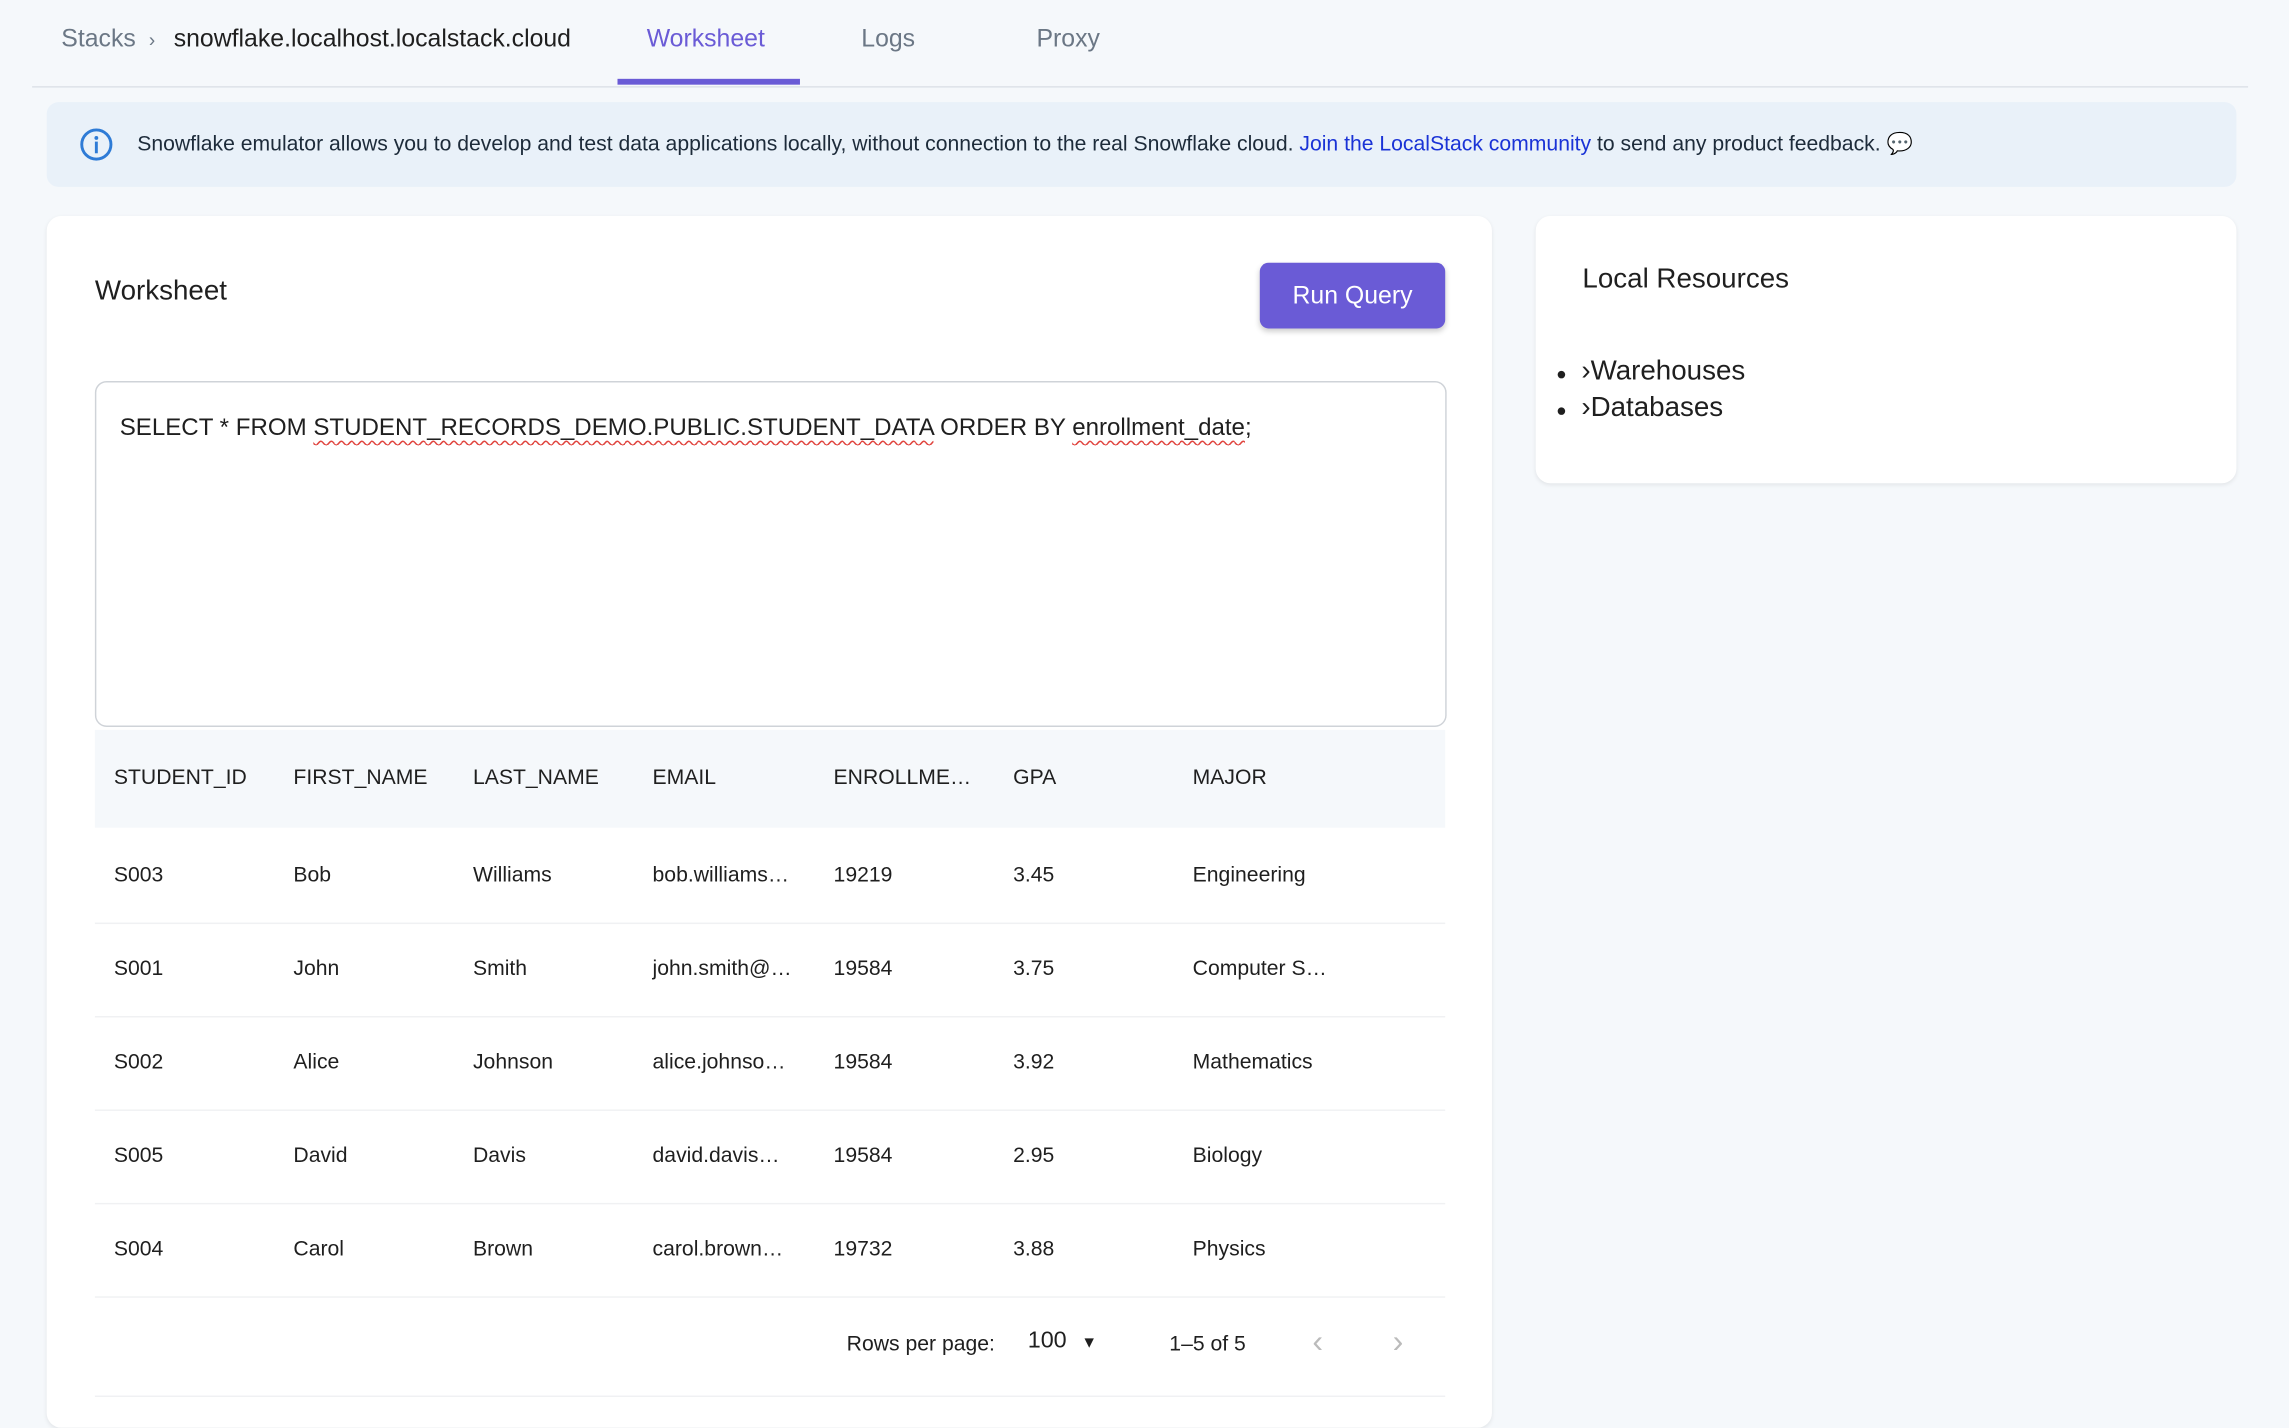 Image resolution: width=2289 pixels, height=1428 pixels. What do you see at coordinates (320, 1156) in the screenshot?
I see `table-cell: David` at bounding box center [320, 1156].